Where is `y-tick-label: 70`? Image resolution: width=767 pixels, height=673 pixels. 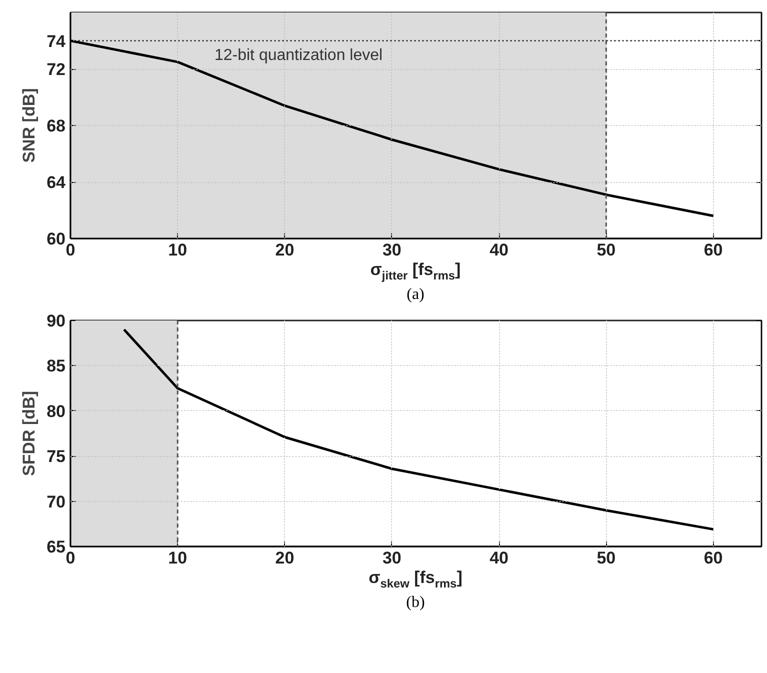
y-tick-label: 70 is located at coordinates (56, 502).